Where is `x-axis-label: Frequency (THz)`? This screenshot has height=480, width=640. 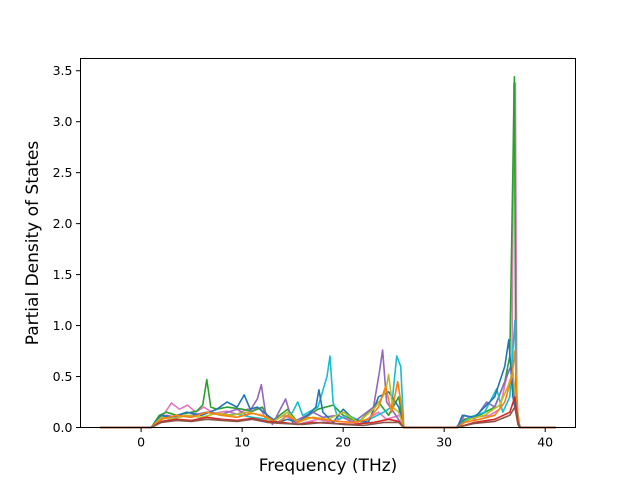 x-axis-label: Frequency (THz) is located at coordinates (328, 466).